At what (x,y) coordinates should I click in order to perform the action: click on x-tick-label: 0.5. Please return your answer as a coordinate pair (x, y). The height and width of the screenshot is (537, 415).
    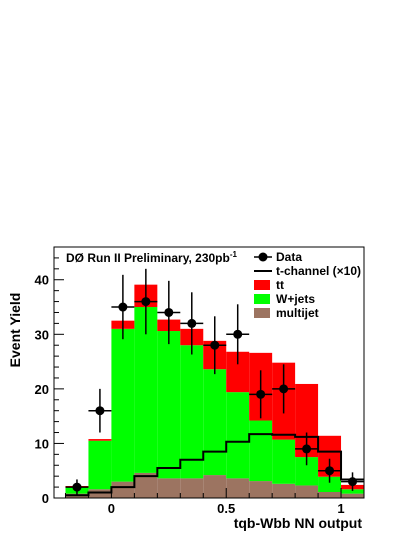
    Looking at the image, I should click on (226, 508).